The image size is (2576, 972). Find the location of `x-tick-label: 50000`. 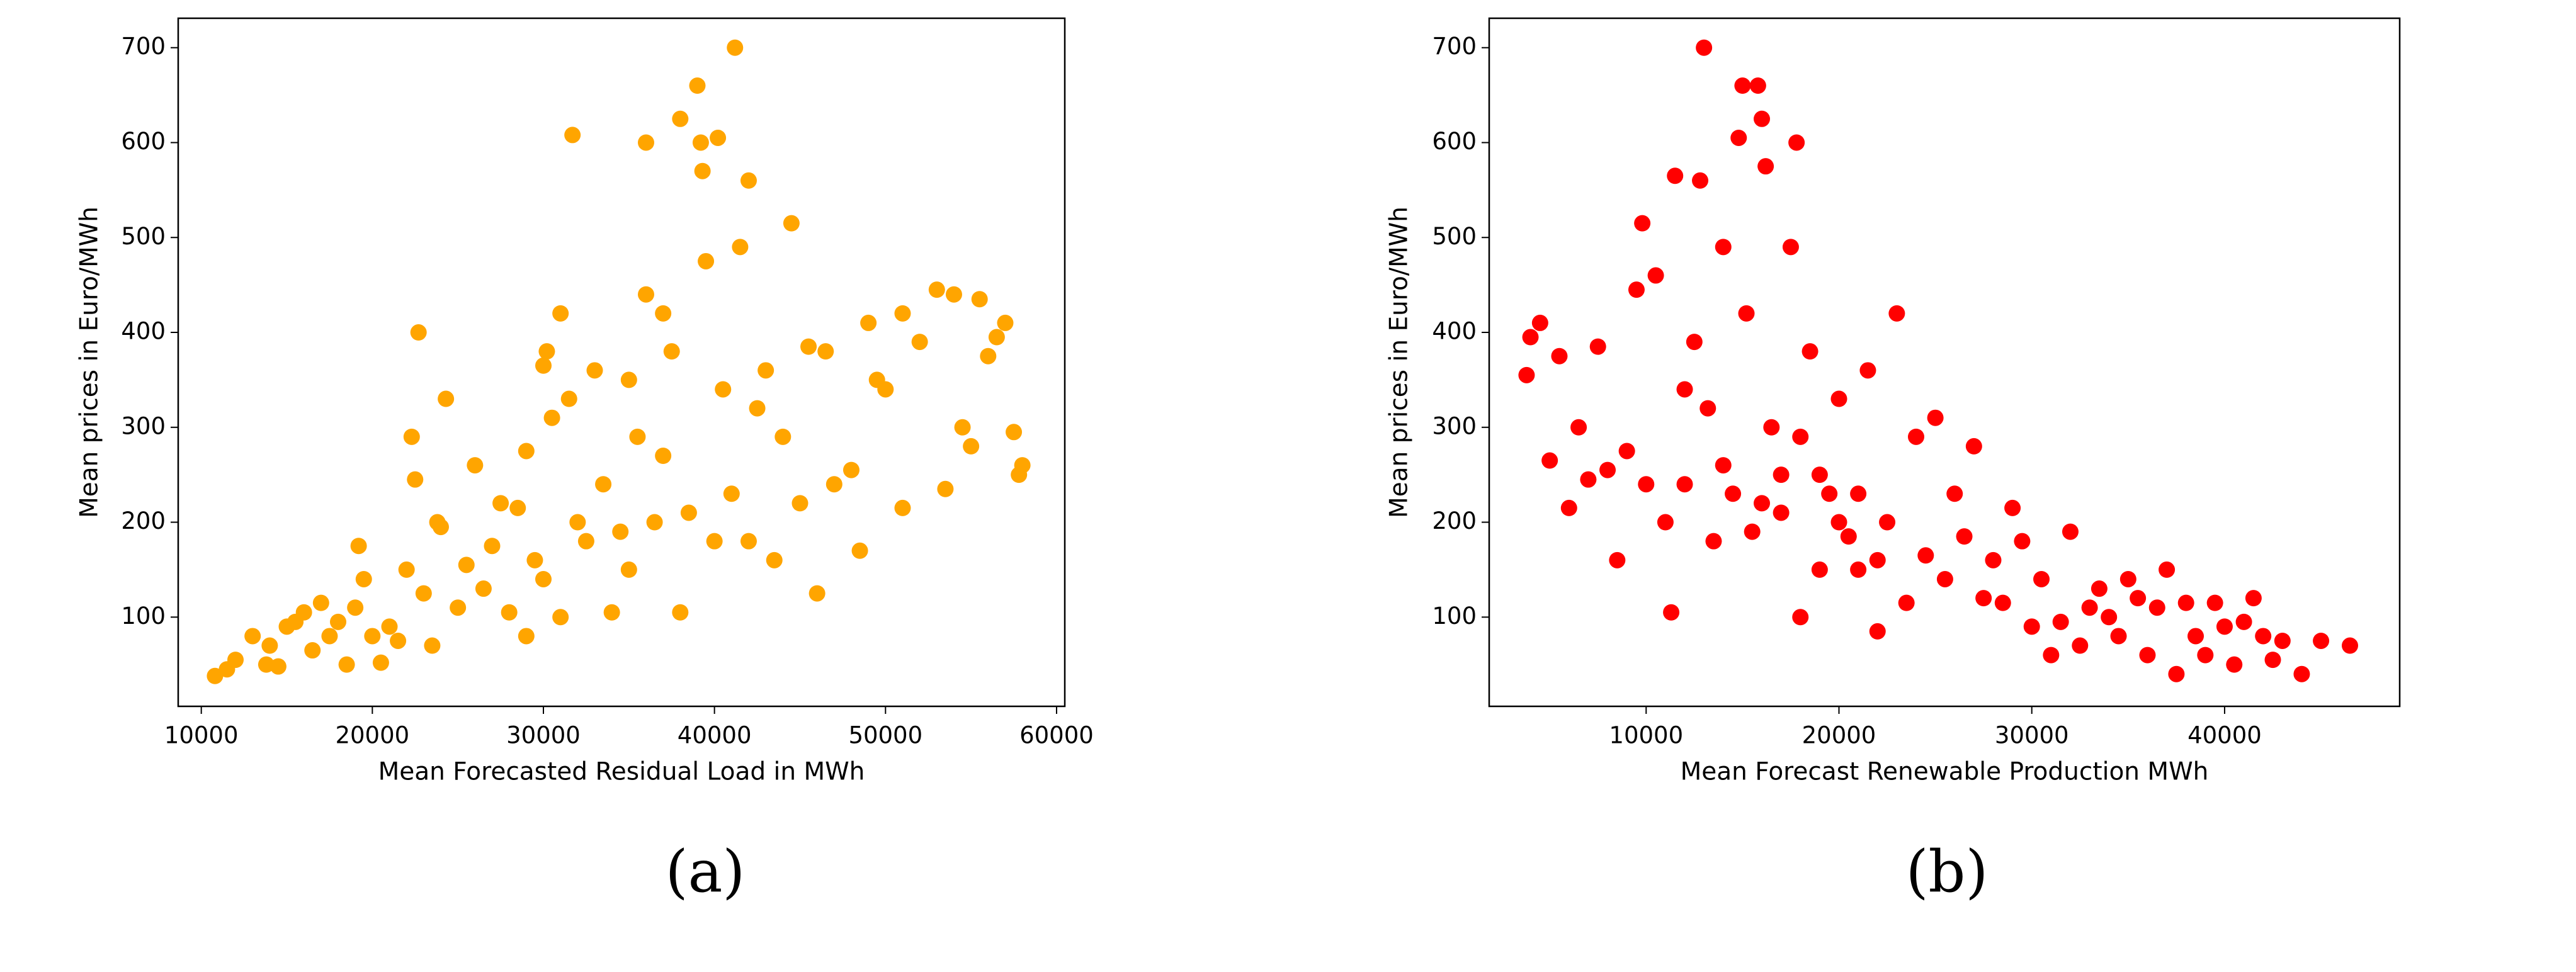

x-tick-label: 50000 is located at coordinates (885, 736).